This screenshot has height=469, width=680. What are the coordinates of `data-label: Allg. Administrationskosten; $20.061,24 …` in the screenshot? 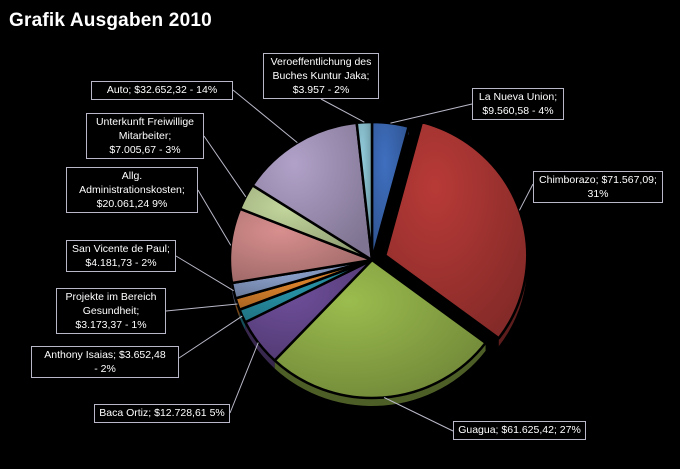 It's located at (132, 190).